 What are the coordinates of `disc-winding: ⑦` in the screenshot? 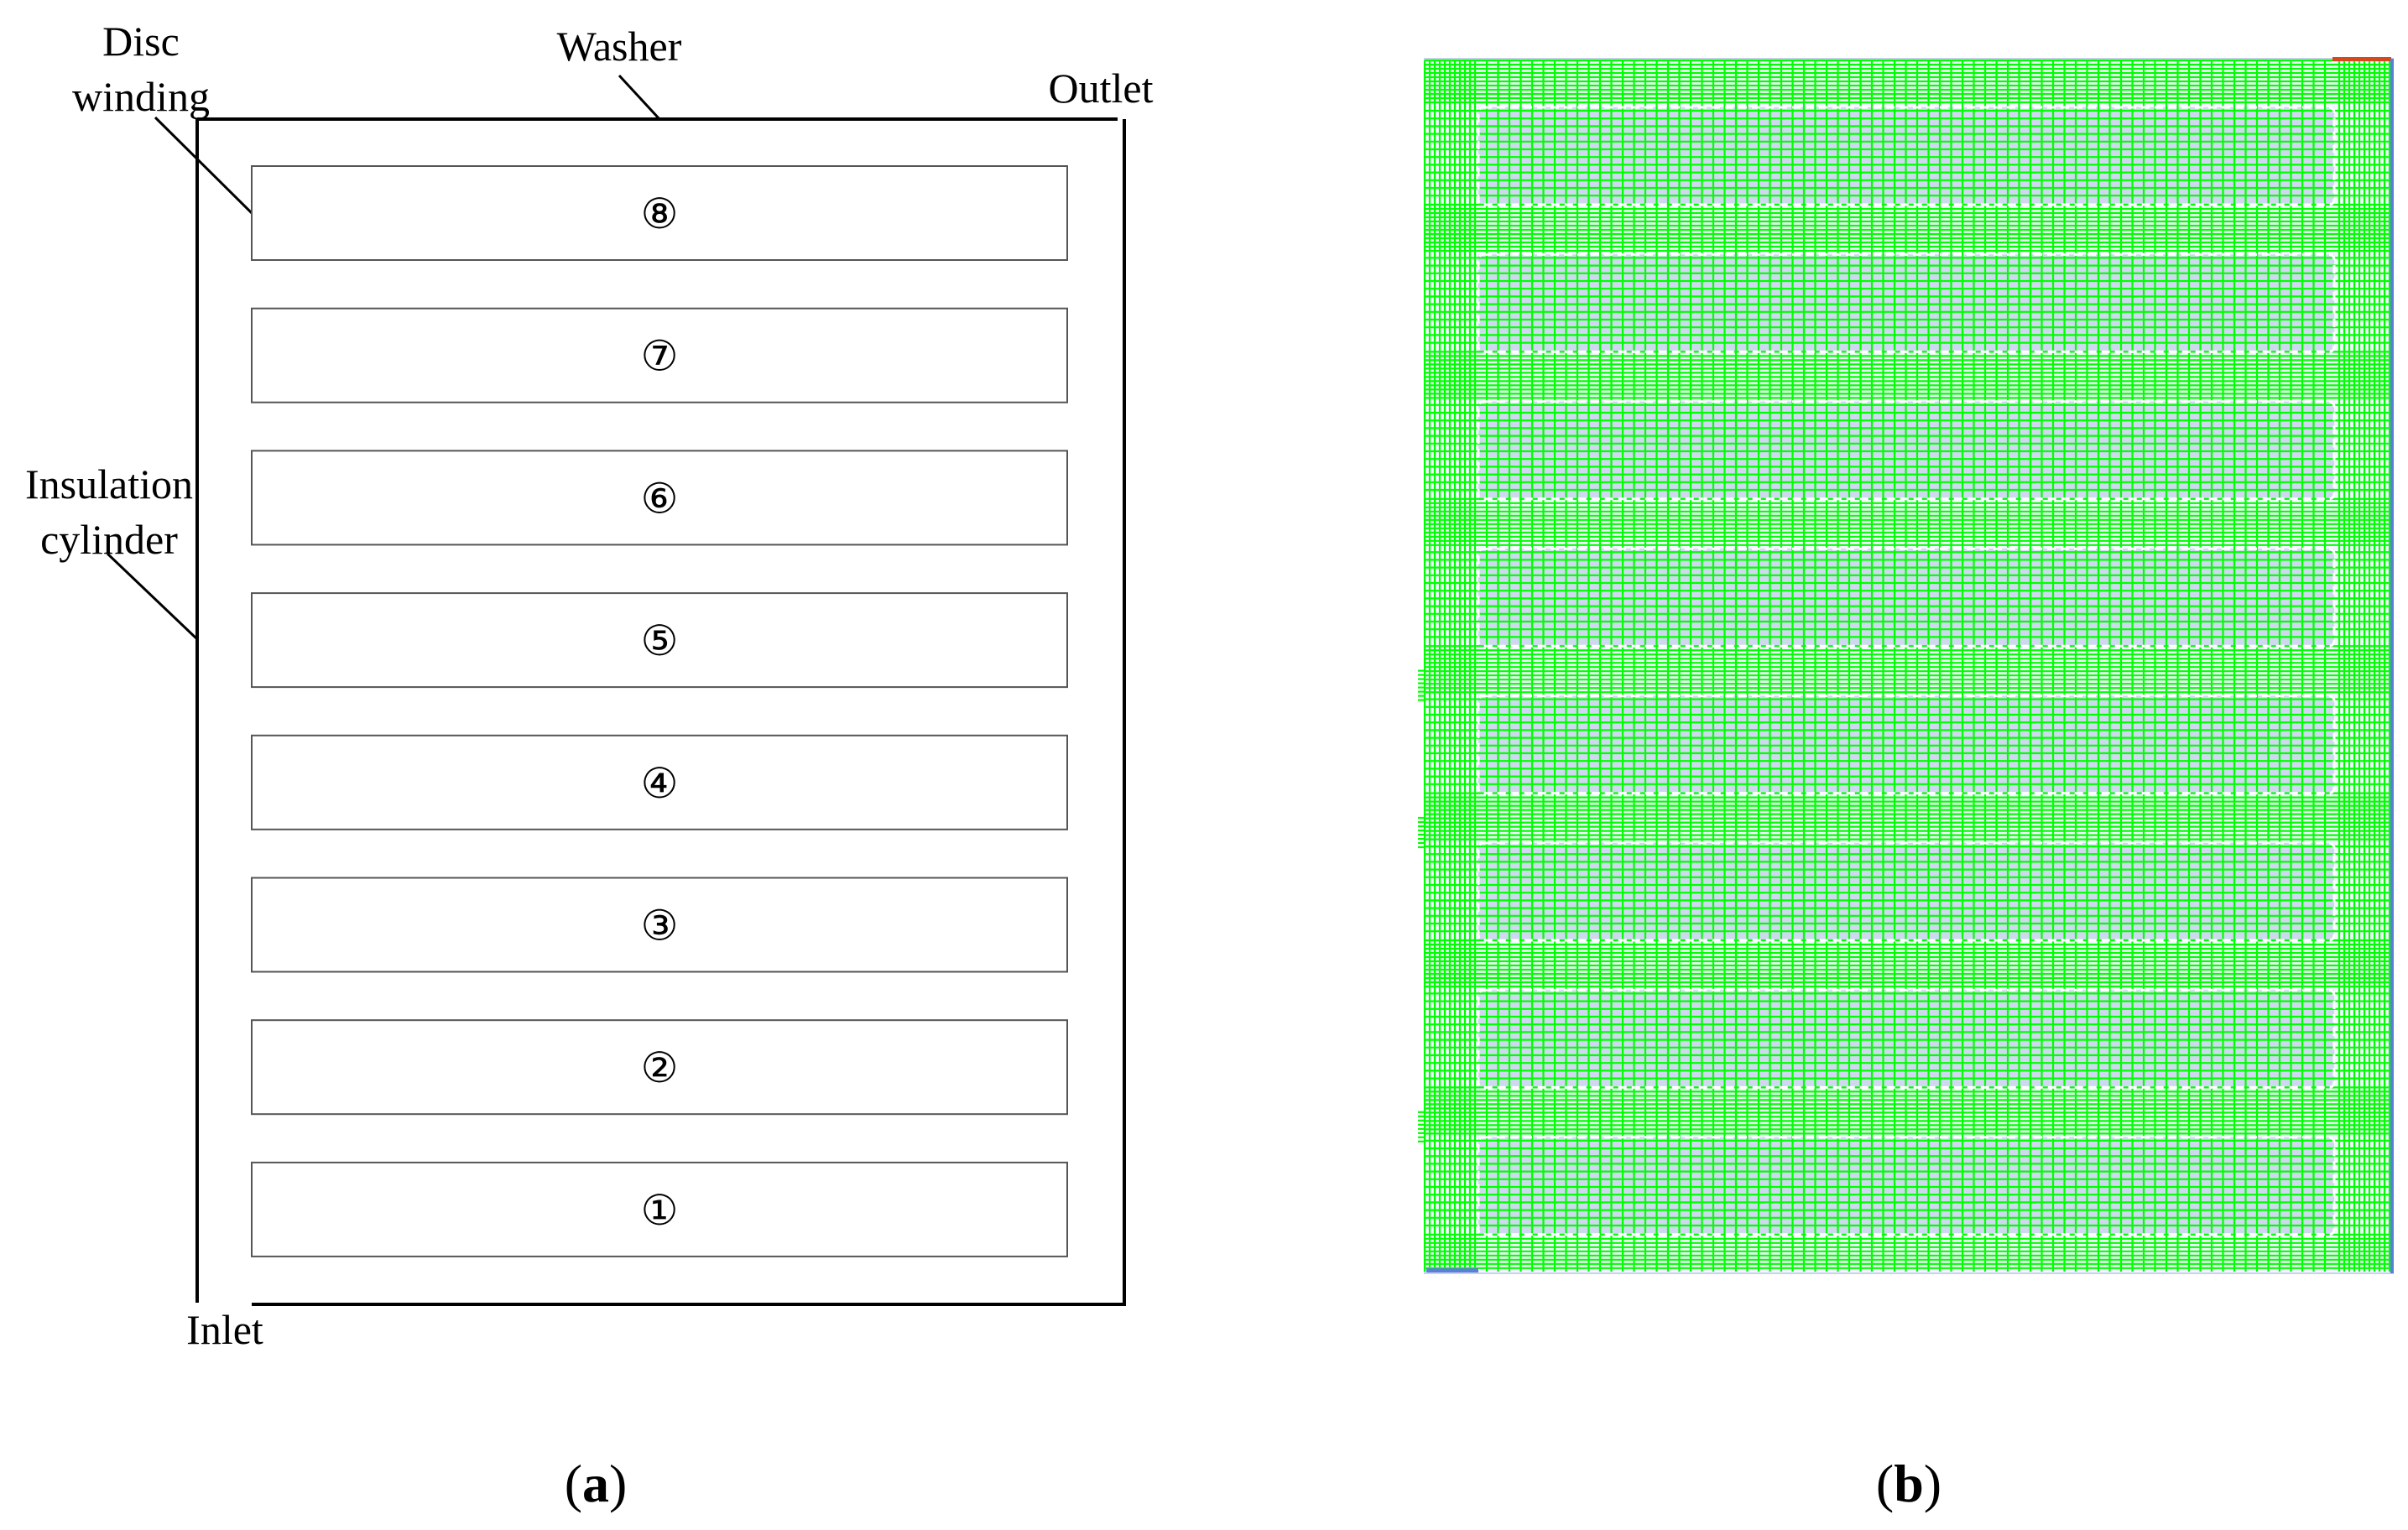 It's located at (659, 355).